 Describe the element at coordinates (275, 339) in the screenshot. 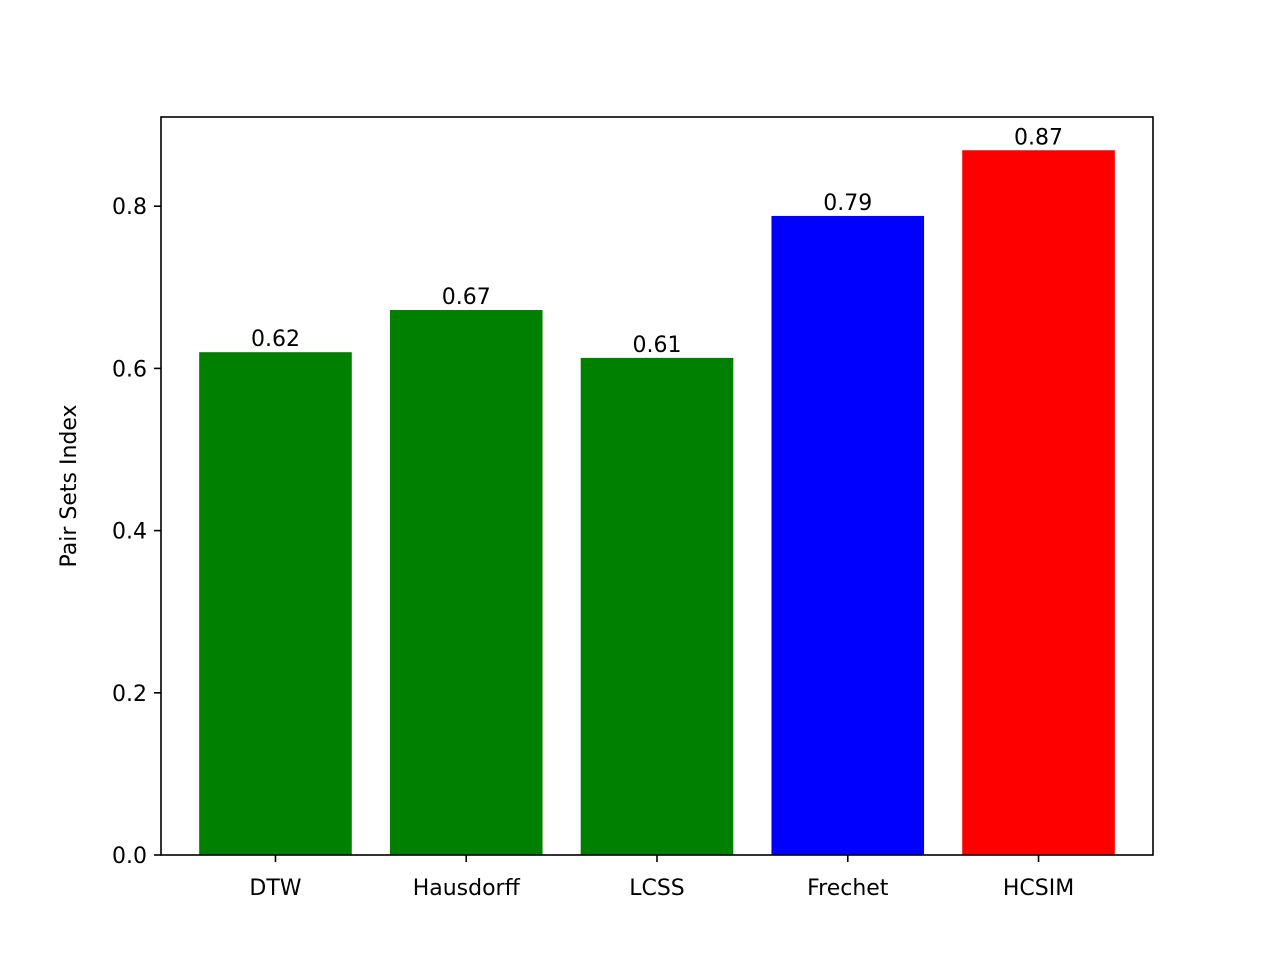

I see `value-label-dtw: 0.62` at that location.